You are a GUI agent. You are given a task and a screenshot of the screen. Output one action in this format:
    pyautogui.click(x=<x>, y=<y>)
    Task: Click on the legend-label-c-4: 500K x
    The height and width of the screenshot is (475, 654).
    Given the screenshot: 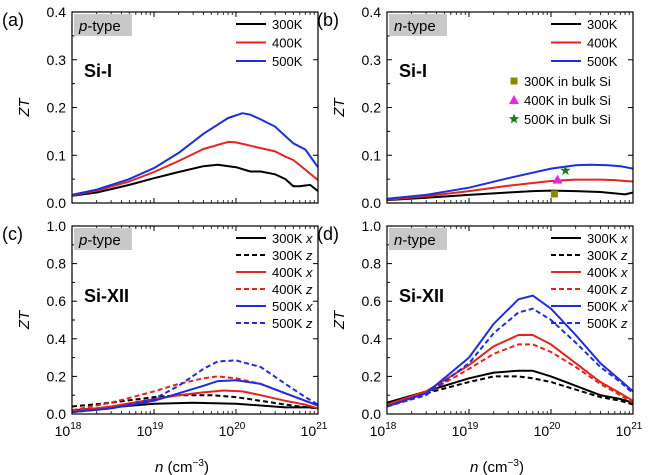 What is the action you would take?
    pyautogui.click(x=292, y=306)
    